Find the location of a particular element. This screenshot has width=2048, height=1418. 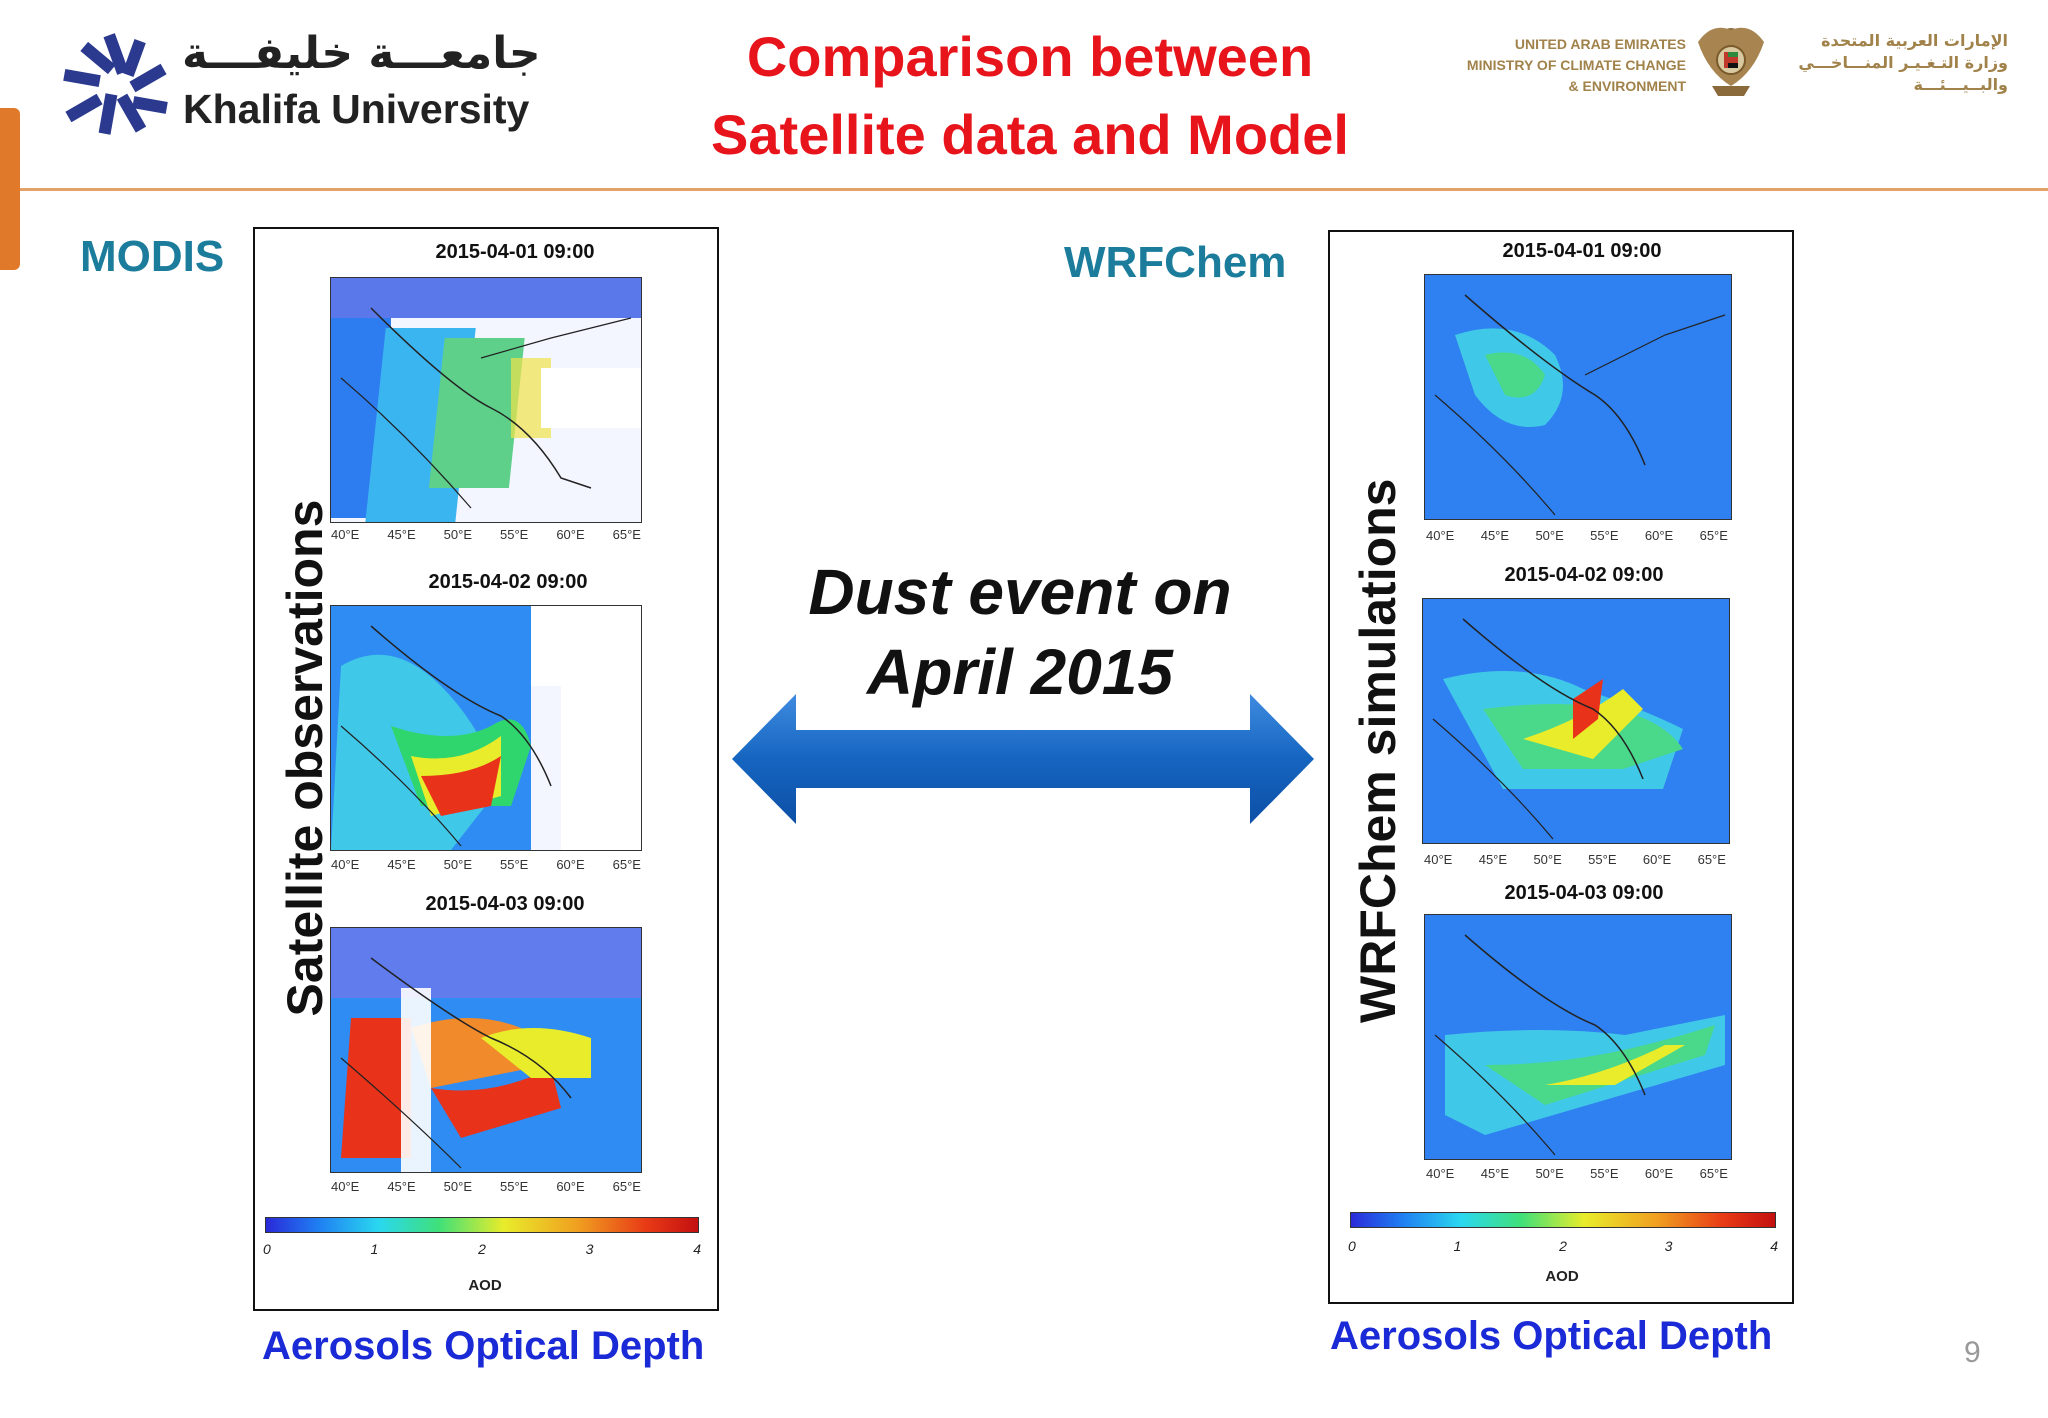

university-name-english: Khalifa University is located at coordinates (356, 109).